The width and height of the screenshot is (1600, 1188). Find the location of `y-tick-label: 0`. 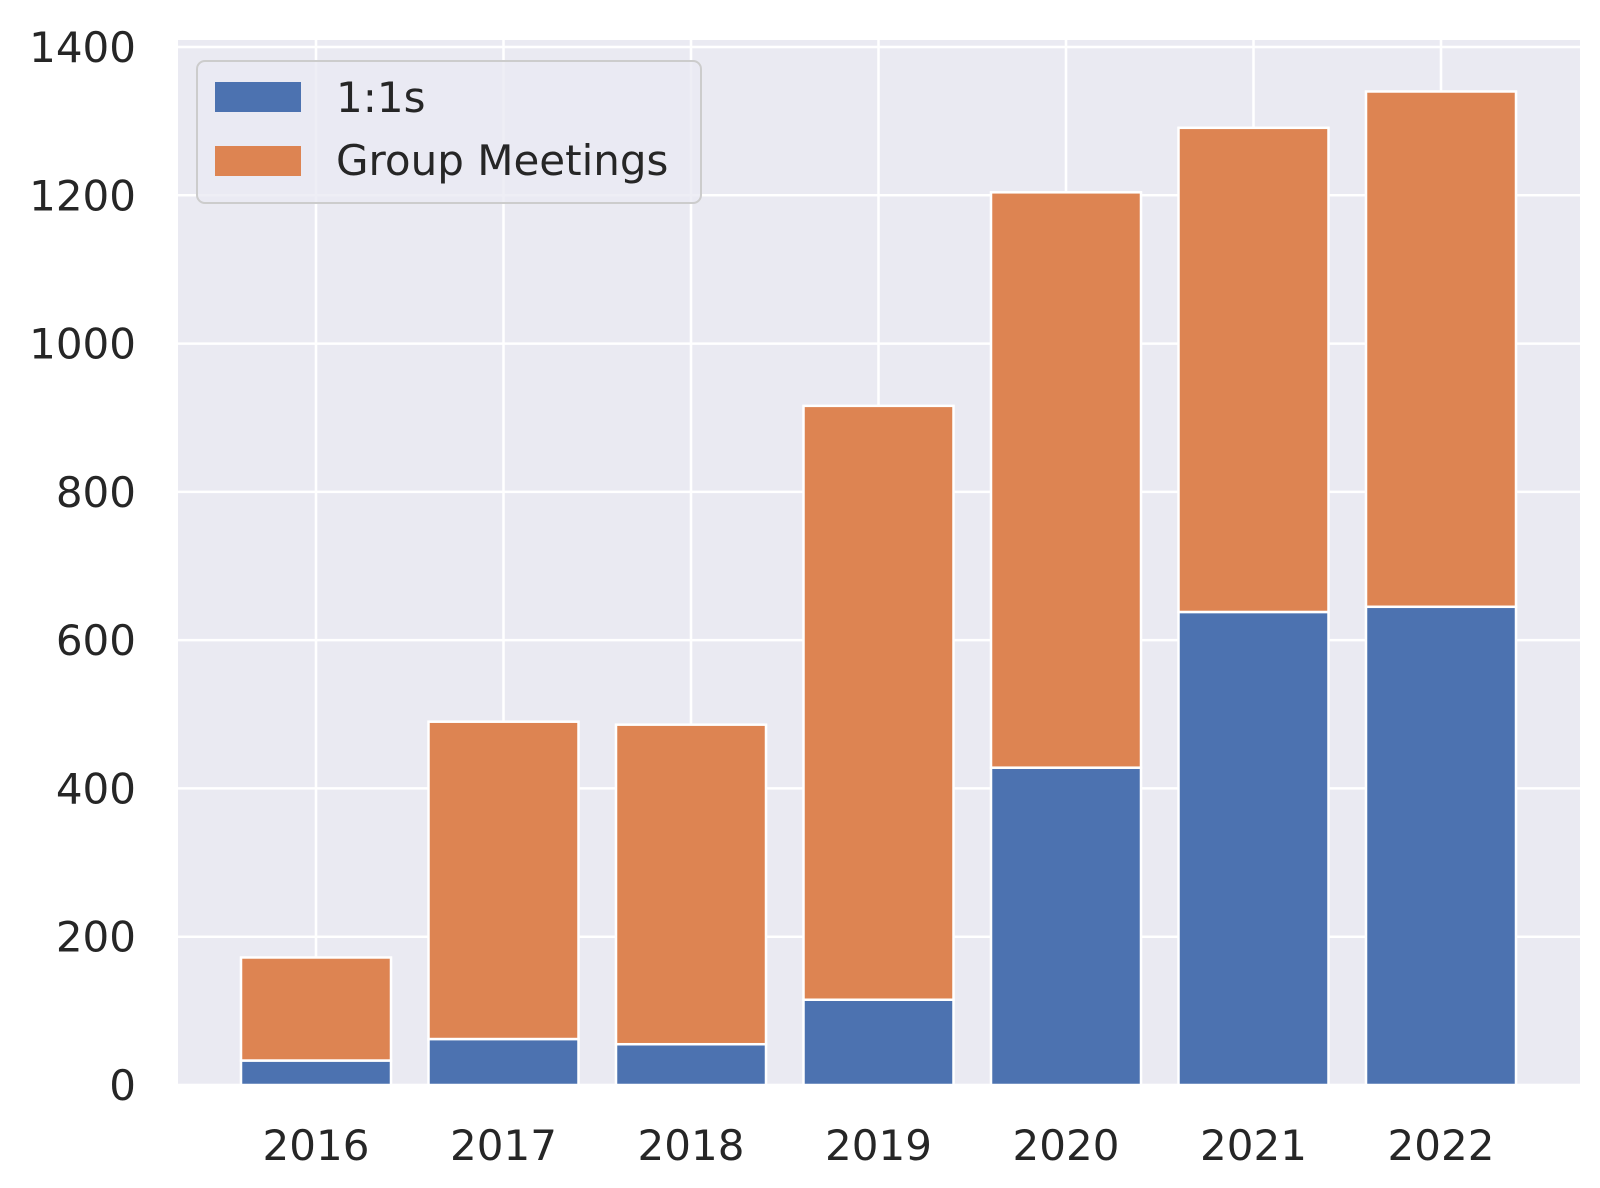

y-tick-label: 0 is located at coordinates (122, 1085).